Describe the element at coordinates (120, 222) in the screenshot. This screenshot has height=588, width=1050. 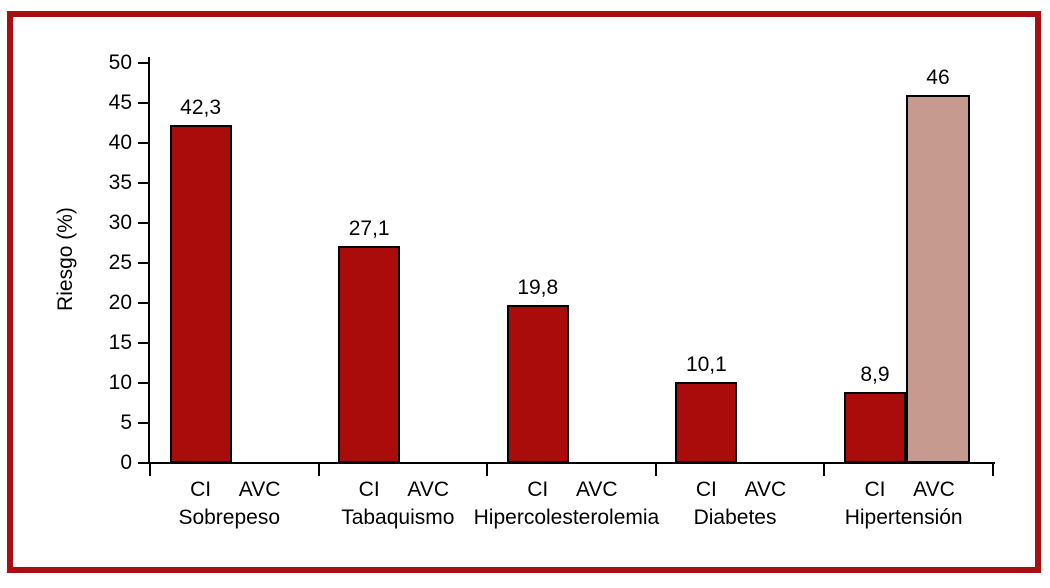
I see `y-tick-label: 30` at that location.